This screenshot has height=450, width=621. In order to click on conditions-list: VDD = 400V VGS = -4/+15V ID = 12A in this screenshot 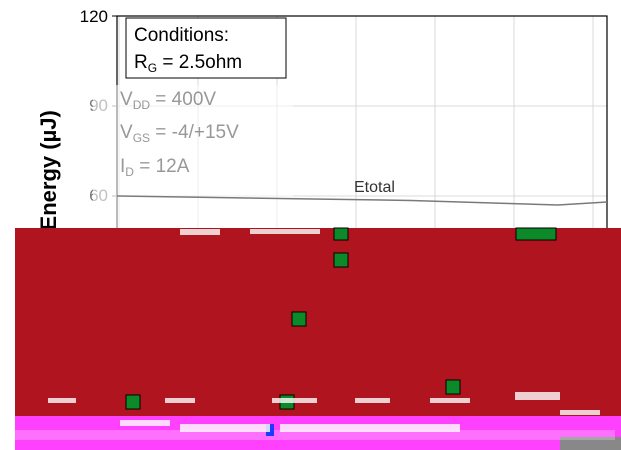, I will do `click(193, 157)`.